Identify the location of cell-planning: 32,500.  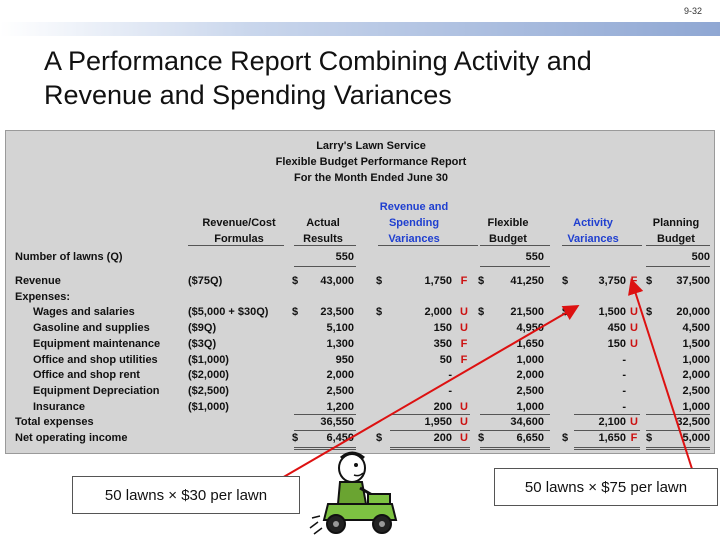
(693, 422).